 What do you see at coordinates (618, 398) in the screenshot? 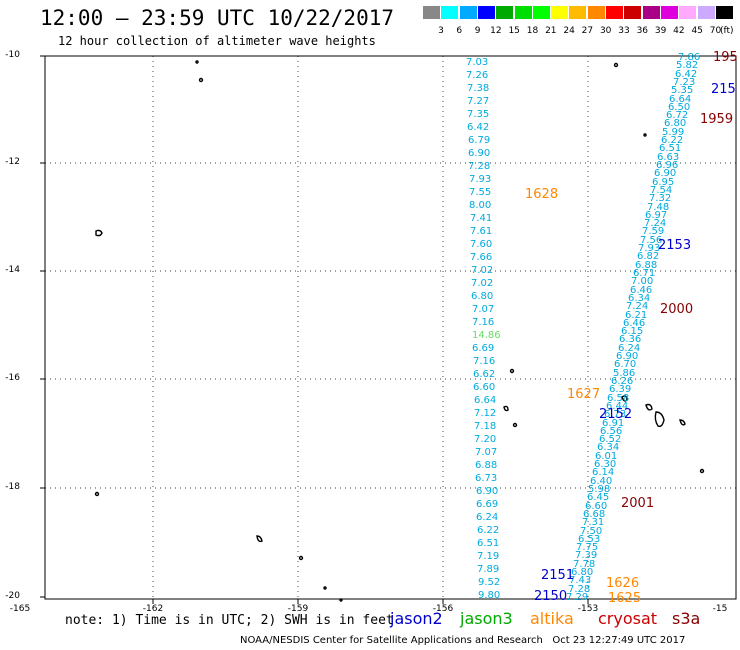
I see `wave-height-value: 6.58` at bounding box center [618, 398].